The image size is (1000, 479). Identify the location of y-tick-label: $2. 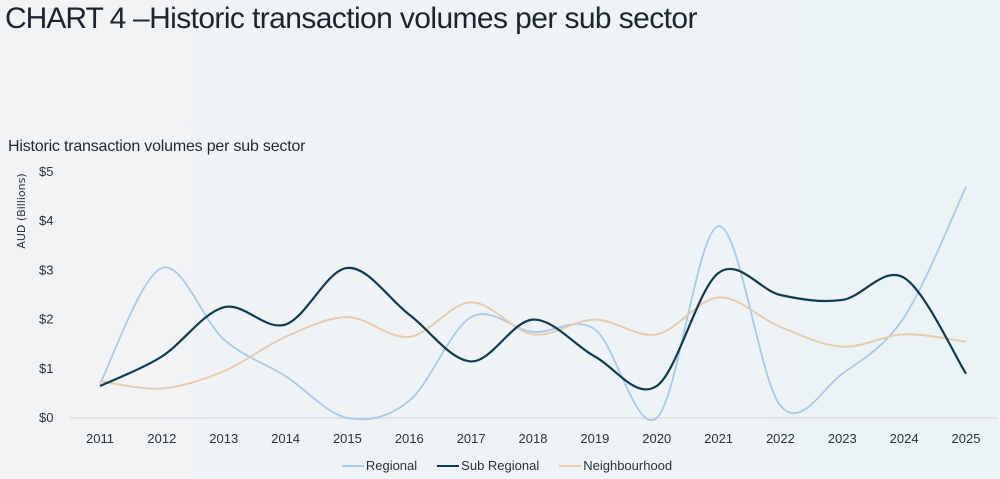
(46, 319).